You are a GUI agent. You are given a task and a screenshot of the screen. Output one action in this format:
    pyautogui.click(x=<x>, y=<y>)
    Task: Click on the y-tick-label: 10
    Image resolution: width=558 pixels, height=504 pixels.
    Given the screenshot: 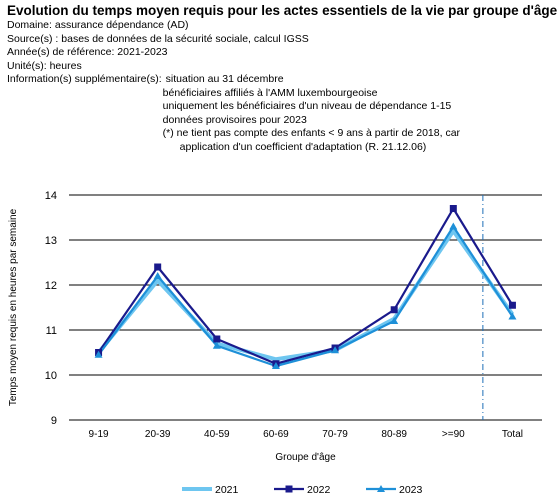 What is the action you would take?
    pyautogui.click(x=51, y=376)
    